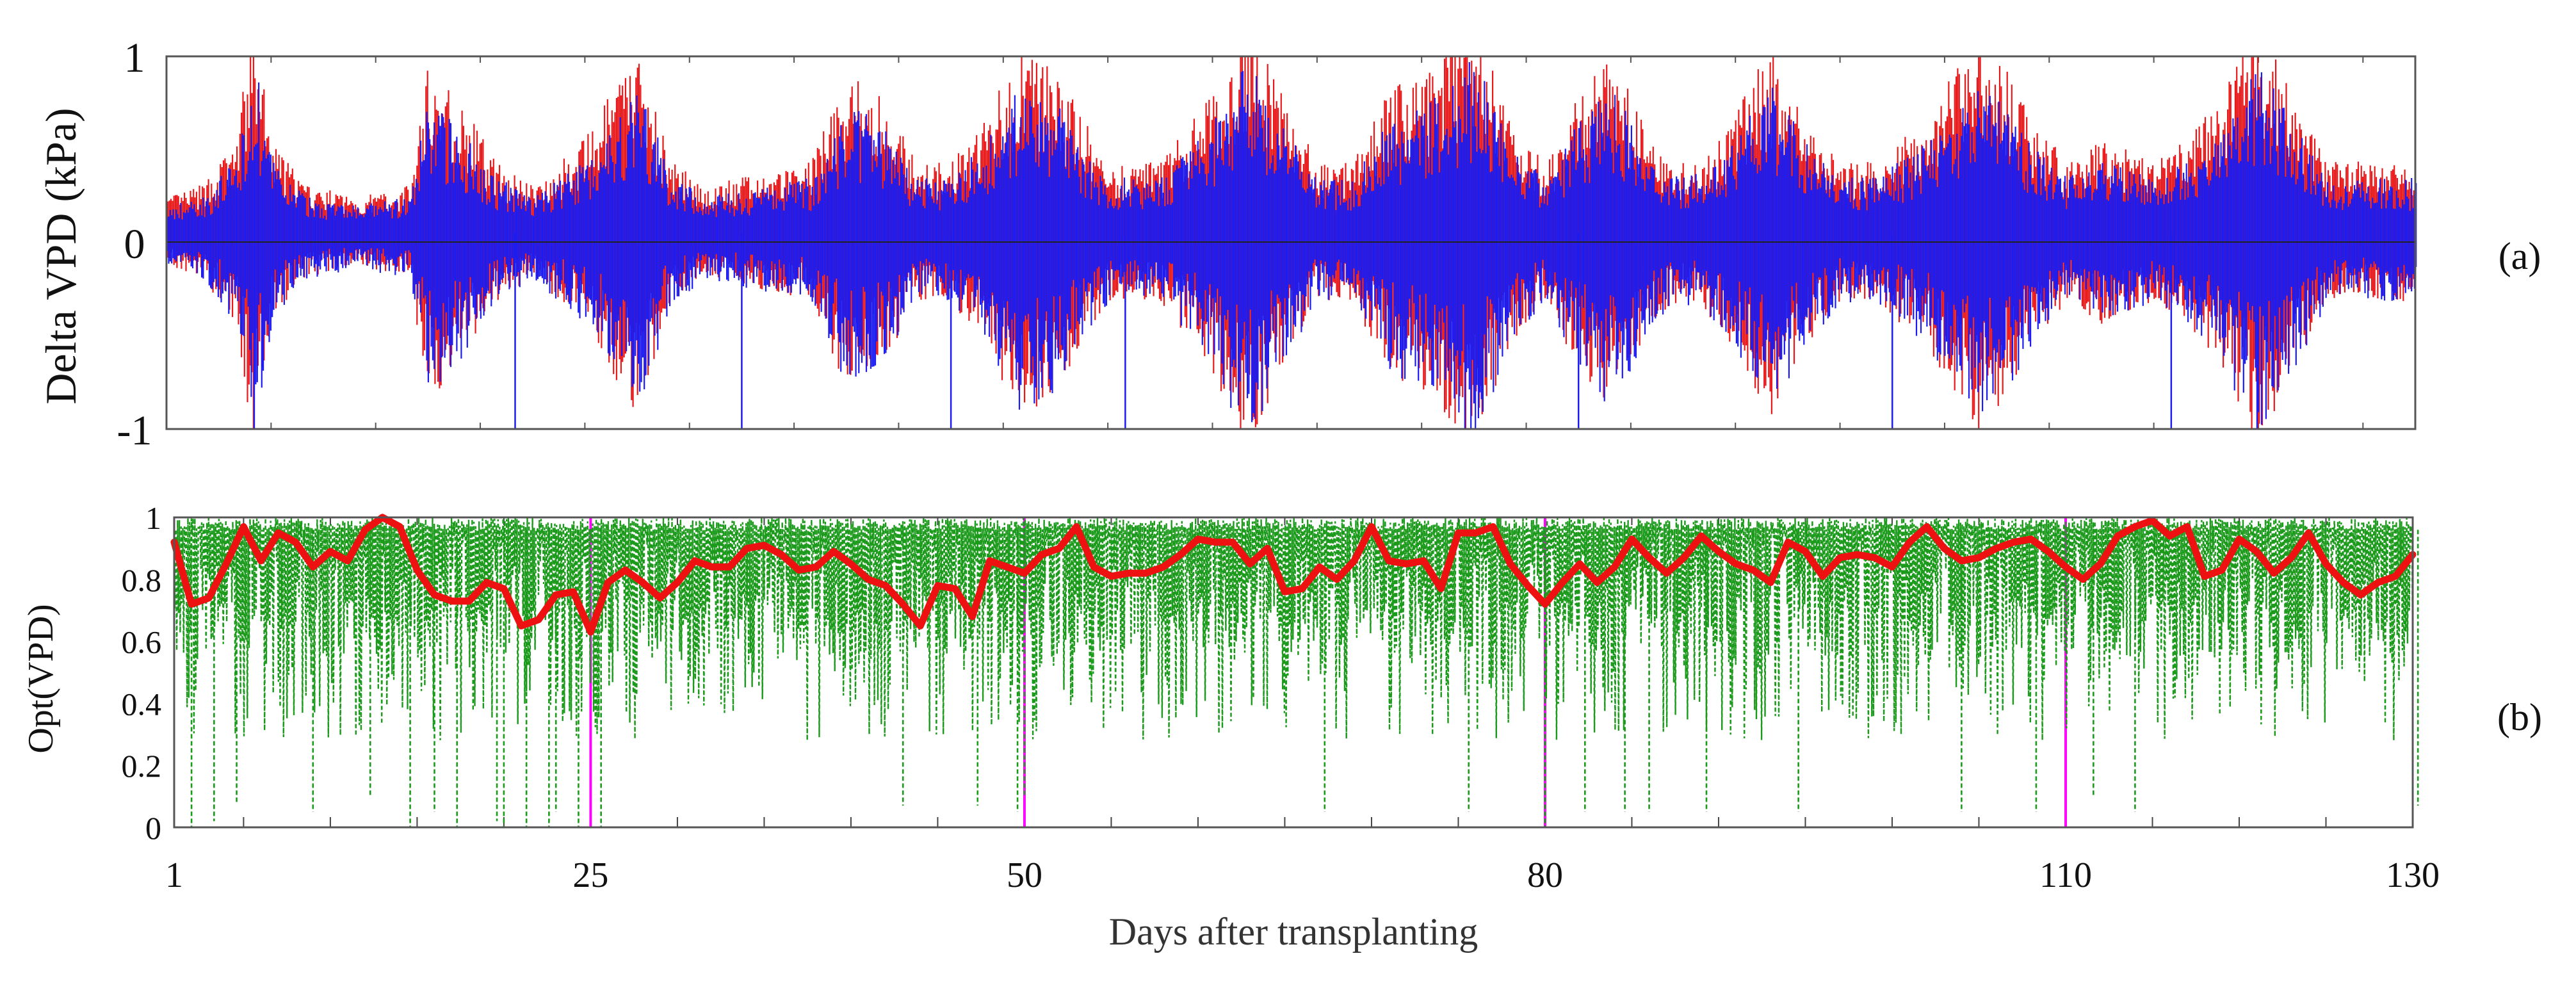 The width and height of the screenshot is (2576, 981). I want to click on panel-a-label: (a), so click(2520, 256).